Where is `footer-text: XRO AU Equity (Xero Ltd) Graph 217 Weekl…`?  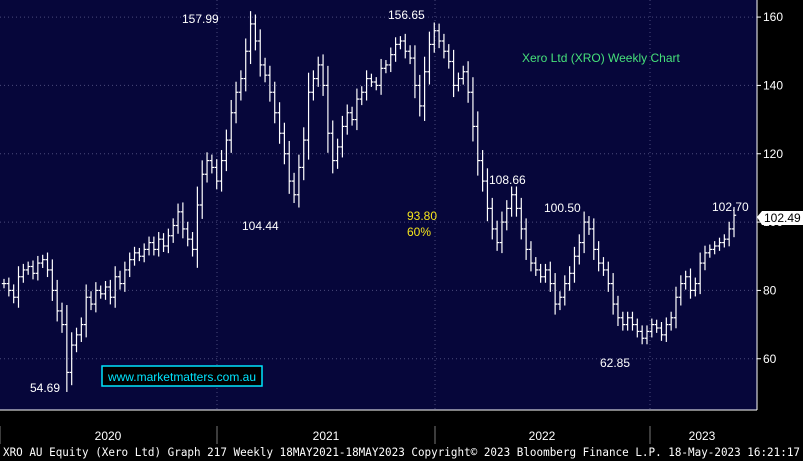 footer-text: XRO AU Equity (Xero Ltd) Graph 217 Weekl… is located at coordinates (401, 452).